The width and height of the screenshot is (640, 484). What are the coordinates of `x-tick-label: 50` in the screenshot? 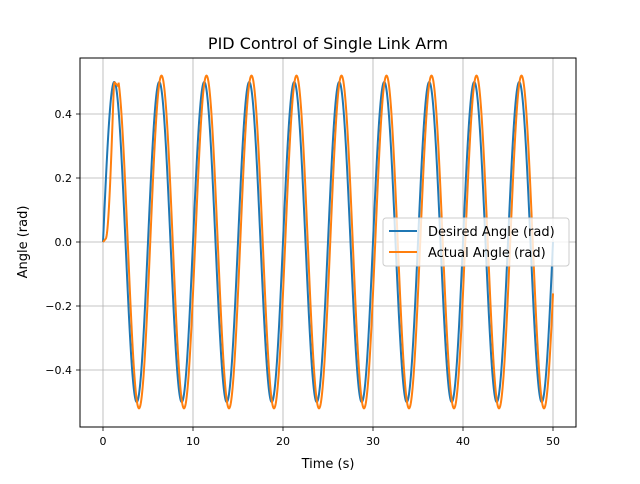 It's located at (553, 441).